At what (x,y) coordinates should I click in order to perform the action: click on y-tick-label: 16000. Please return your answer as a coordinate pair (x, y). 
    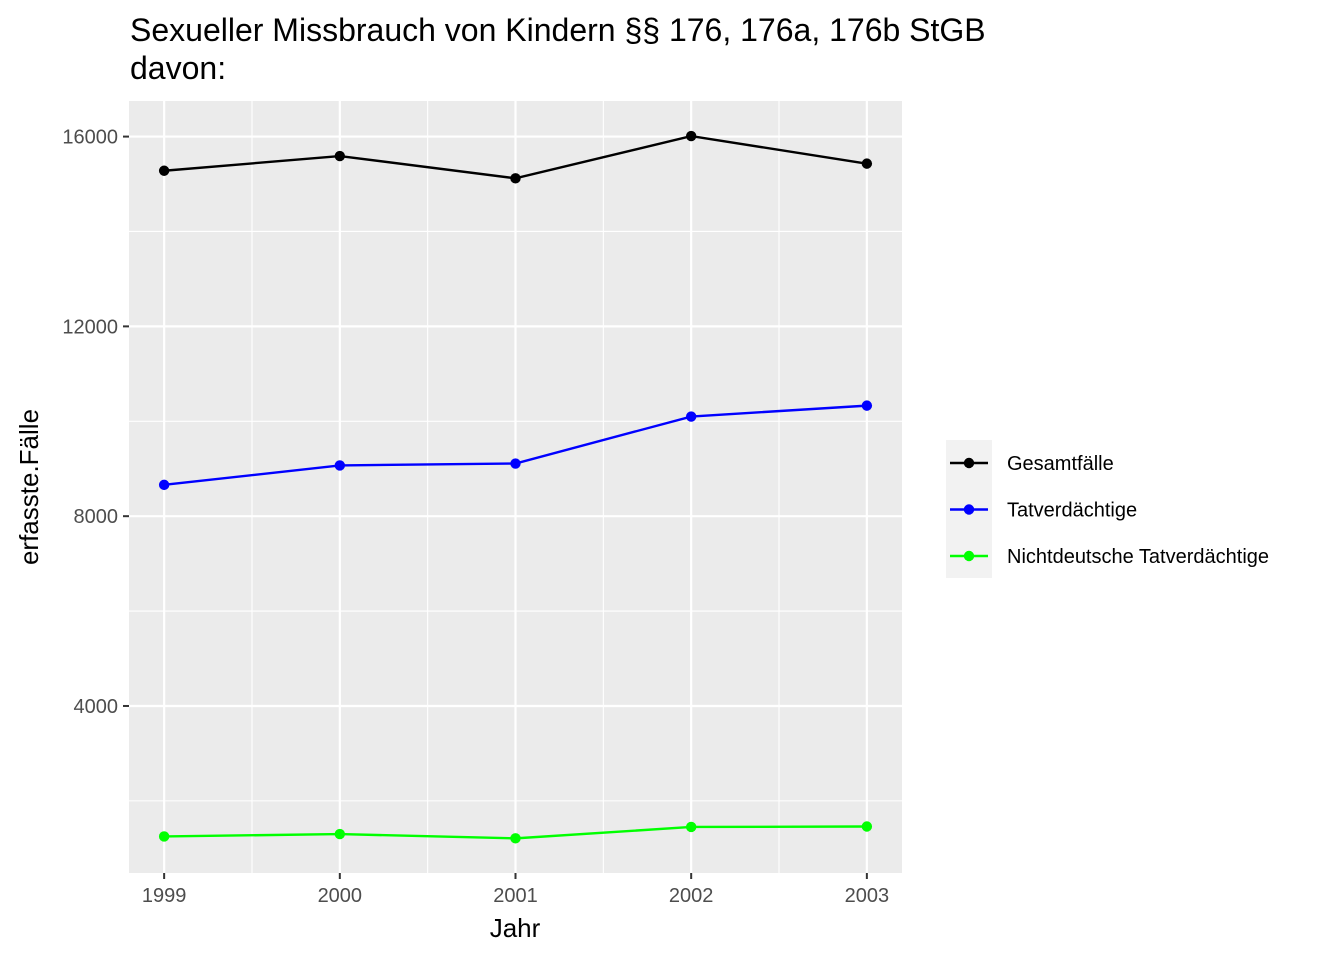
    Looking at the image, I should click on (90, 138).